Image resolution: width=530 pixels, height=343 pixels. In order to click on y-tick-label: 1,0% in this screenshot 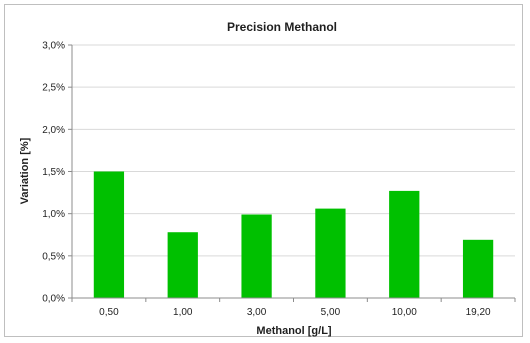, I will do `click(53, 214)`.